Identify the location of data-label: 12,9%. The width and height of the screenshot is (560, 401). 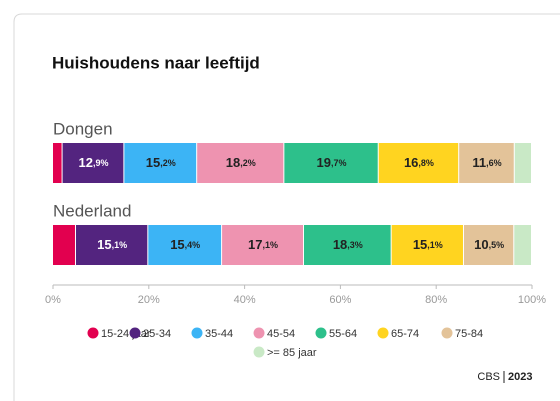
(93, 162).